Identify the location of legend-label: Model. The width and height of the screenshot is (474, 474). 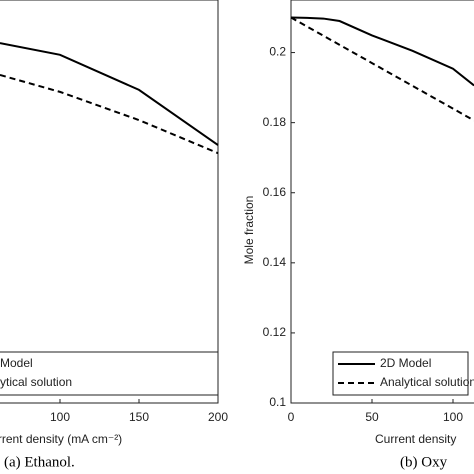
(16, 363).